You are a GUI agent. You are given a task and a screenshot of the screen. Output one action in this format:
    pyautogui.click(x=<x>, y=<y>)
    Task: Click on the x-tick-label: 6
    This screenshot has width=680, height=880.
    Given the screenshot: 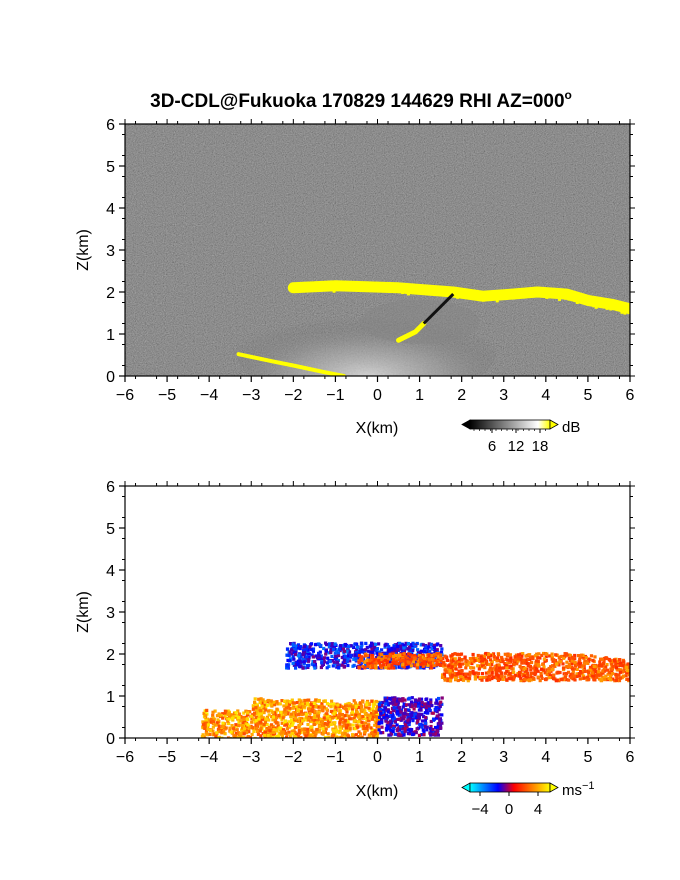 What is the action you would take?
    pyautogui.click(x=630, y=395)
    